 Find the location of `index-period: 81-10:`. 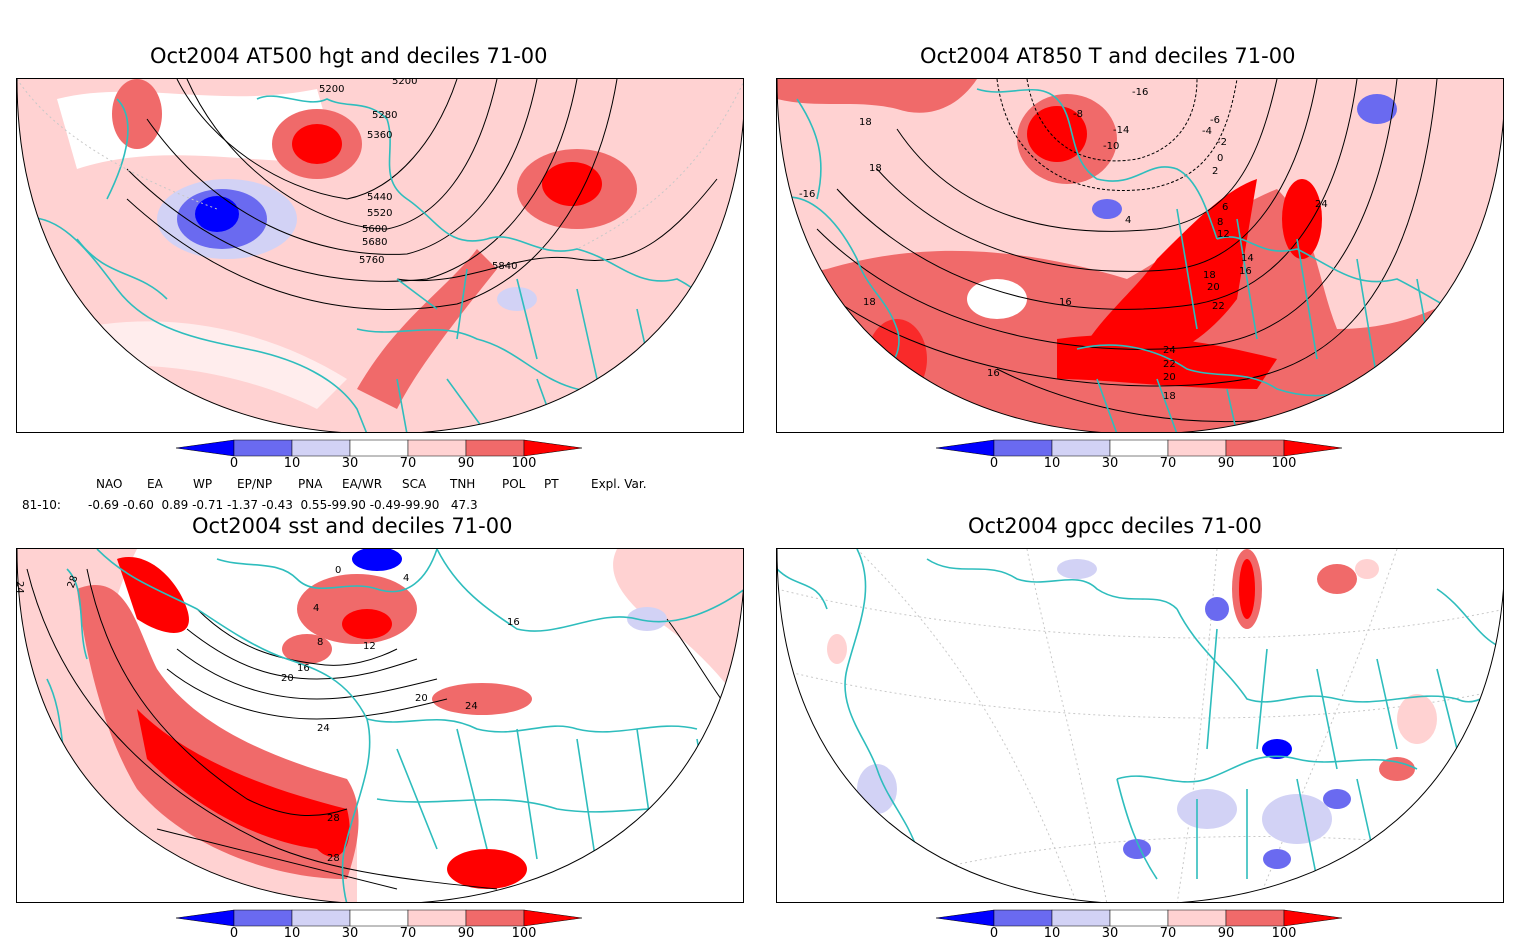

index-period: 81-10: is located at coordinates (41, 505).